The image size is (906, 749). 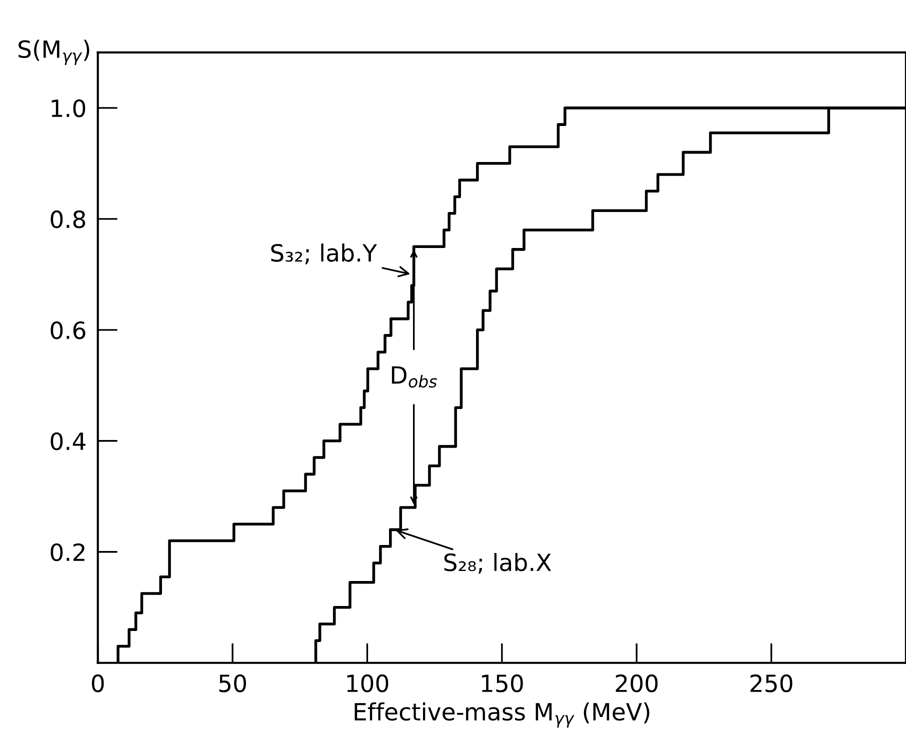 I want to click on x-tick-label: 100, so click(x=367, y=683).